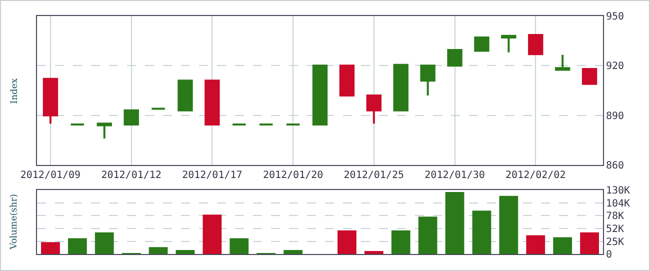 The image size is (650, 271). I want to click on y-tick-label: 130K, so click(618, 191).